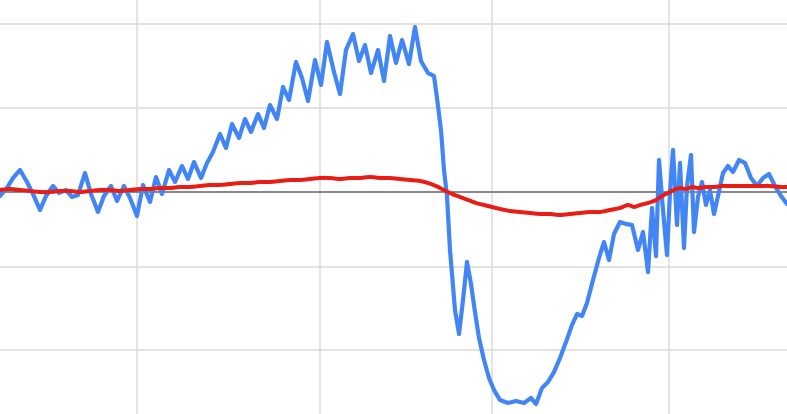 The width and height of the screenshot is (787, 414). Describe the element at coordinates (393, 196) in the screenshot. I see `series-red-line` at that location.